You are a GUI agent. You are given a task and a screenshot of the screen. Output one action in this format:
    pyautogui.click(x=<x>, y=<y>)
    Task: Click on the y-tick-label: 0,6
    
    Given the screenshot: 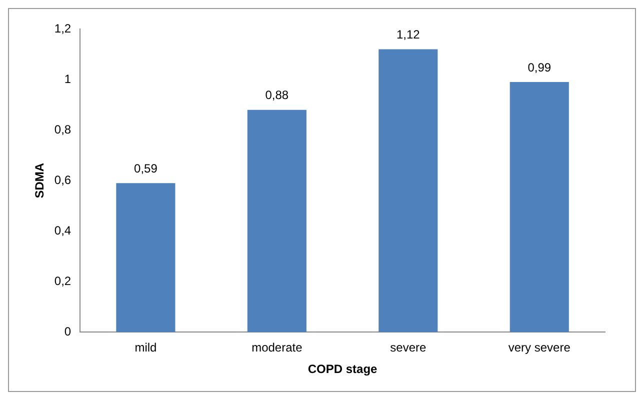 What is the action you would take?
    pyautogui.click(x=63, y=179)
    